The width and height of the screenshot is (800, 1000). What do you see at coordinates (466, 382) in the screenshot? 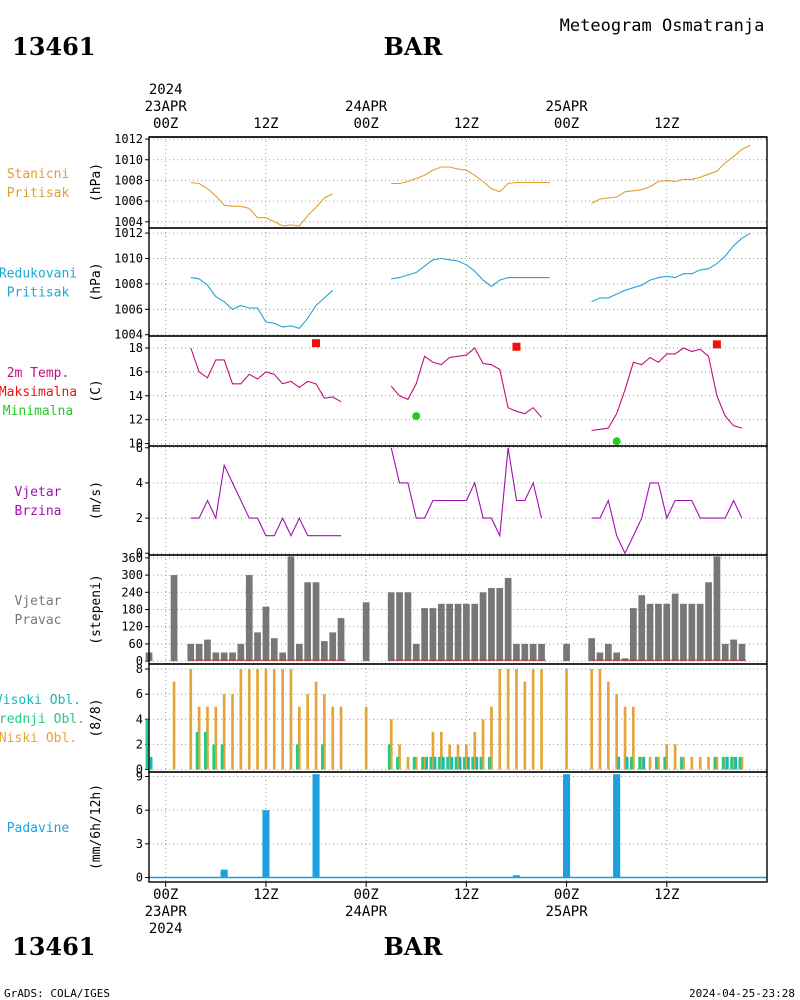
I see `series-line-temperature` at bounding box center [466, 382].